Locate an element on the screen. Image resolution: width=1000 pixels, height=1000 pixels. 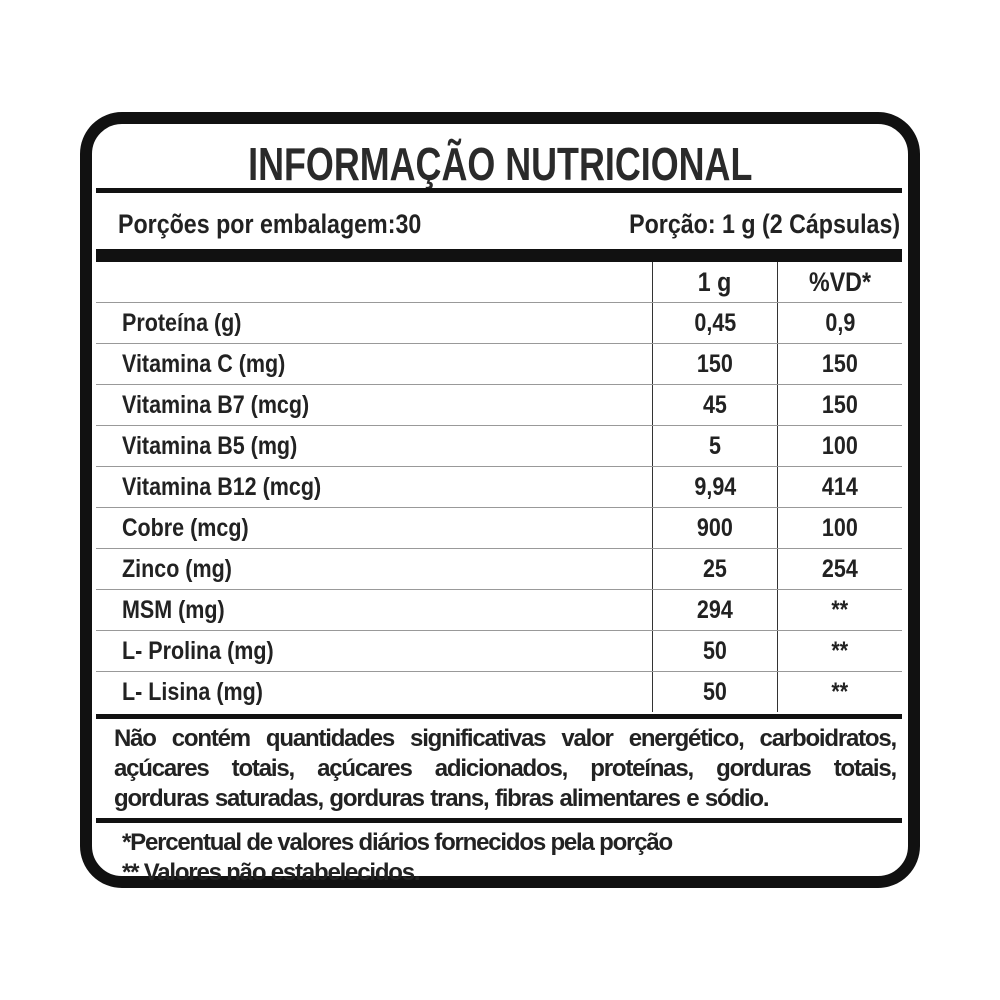
nutrient-amount: 45 is located at coordinates (715, 405).